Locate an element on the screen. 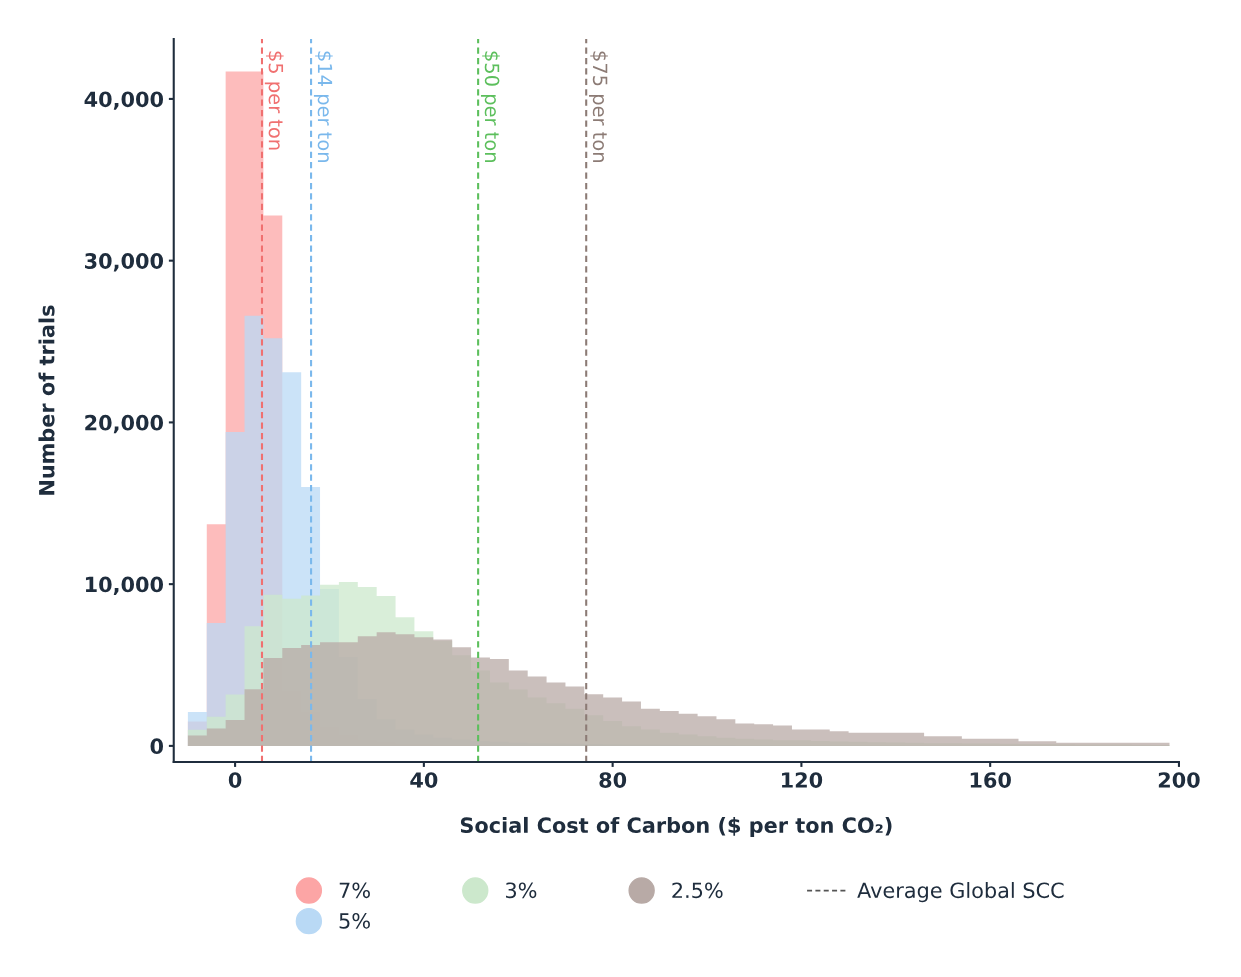 Image resolution: width=1241 pixels, height=977 pixels. ref-line-label: $75 per ton is located at coordinates (598, 106).